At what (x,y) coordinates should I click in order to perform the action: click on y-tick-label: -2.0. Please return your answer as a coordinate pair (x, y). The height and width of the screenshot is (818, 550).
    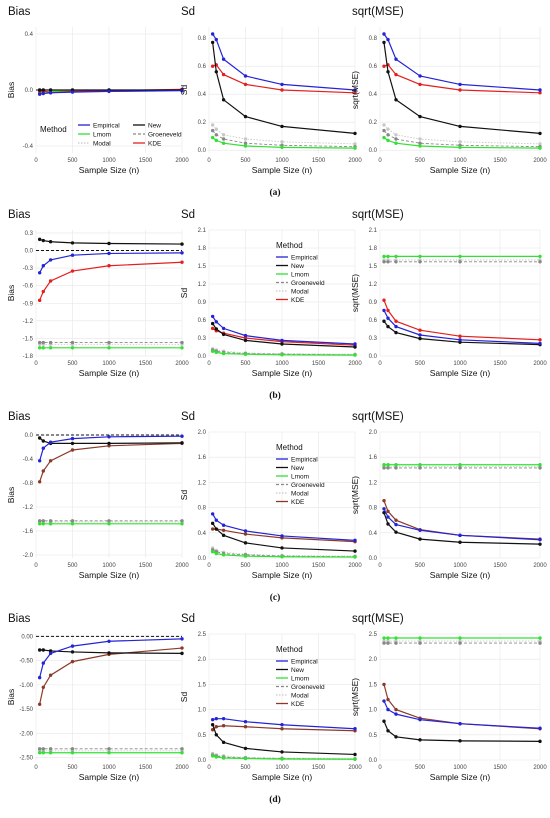
    Looking at the image, I should click on (28, 556).